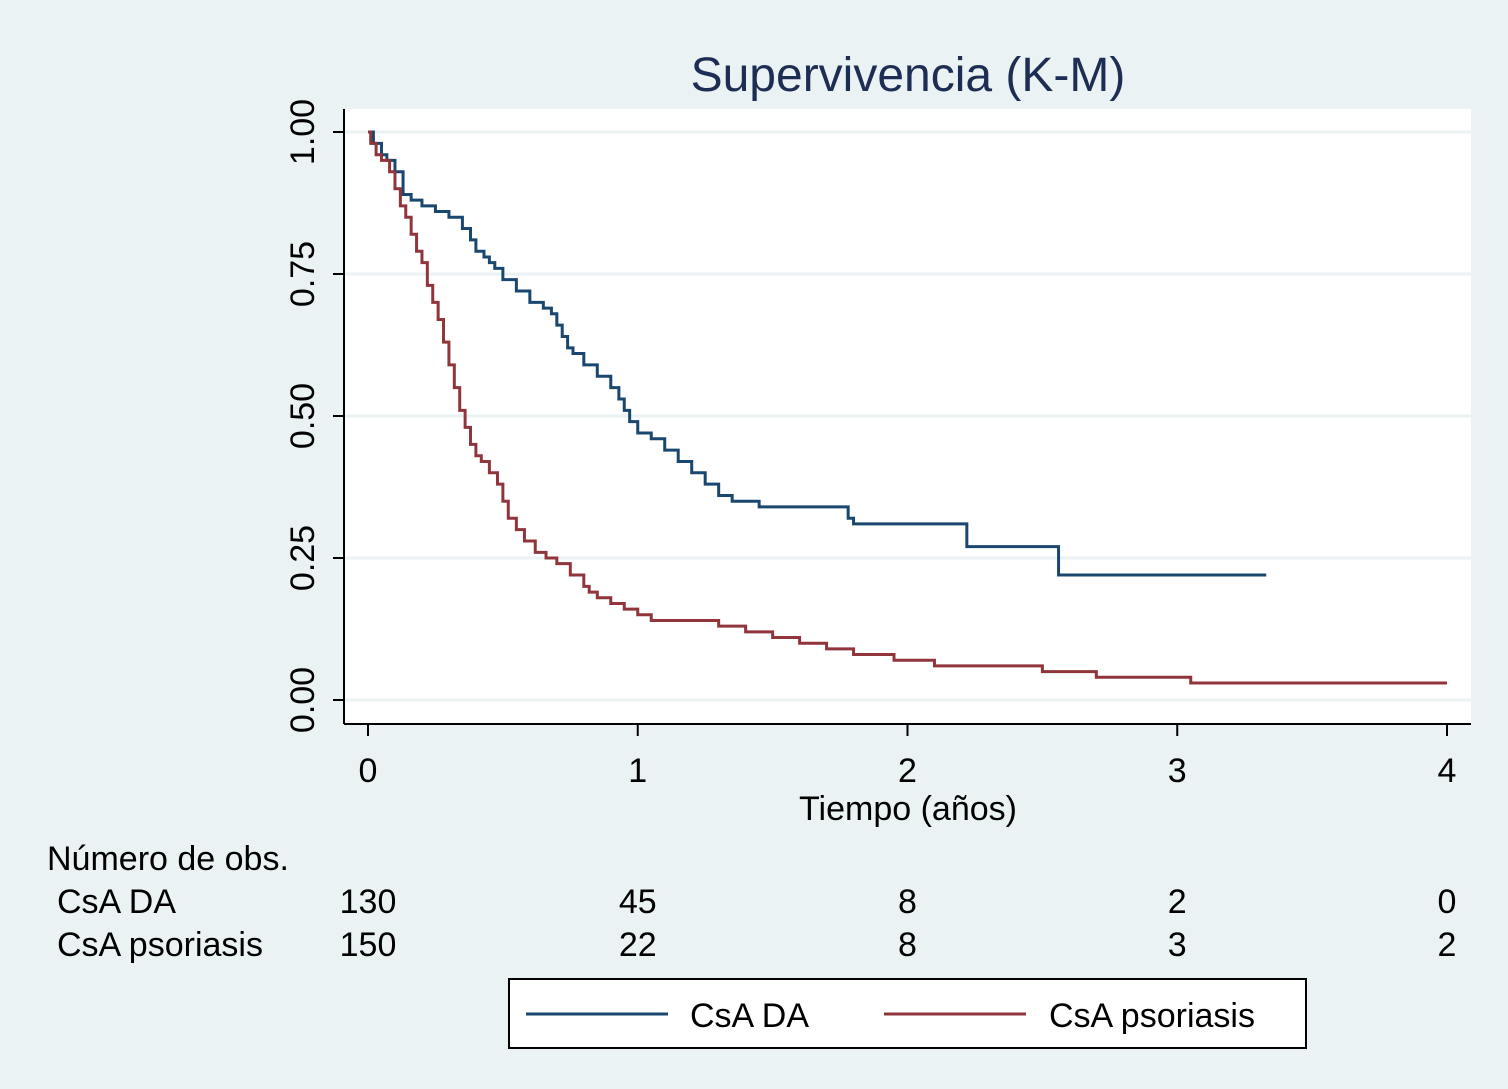  Describe the element at coordinates (756, 923) in the screenshot. I see `risk-table: CsA DA 130 45 8 2 0 CsA psoriasis 150 22 8 3 2` at that location.